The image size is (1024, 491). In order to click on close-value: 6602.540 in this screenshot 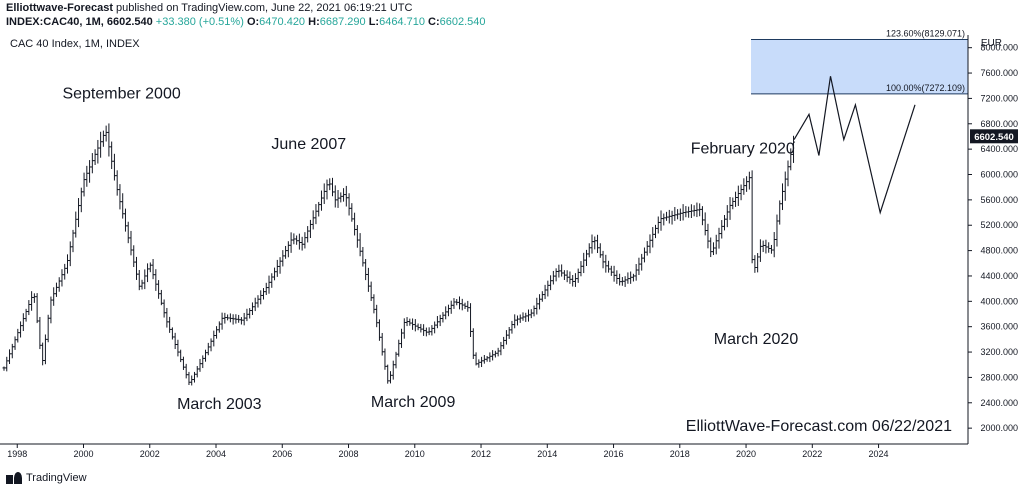, I will do `click(462, 22)`.